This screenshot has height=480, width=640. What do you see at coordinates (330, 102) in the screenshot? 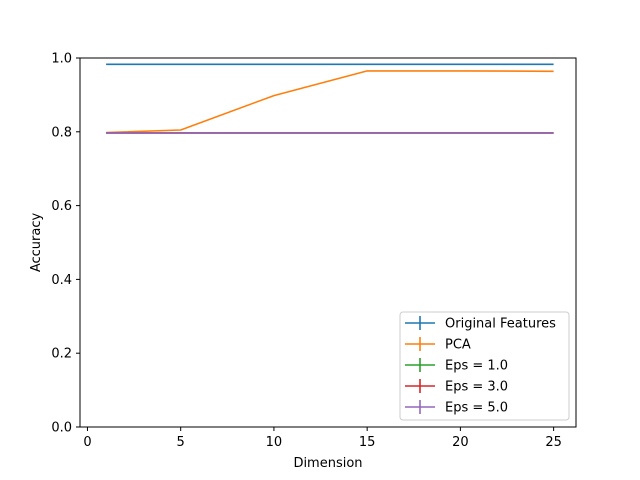
I see `series-line-pca` at bounding box center [330, 102].